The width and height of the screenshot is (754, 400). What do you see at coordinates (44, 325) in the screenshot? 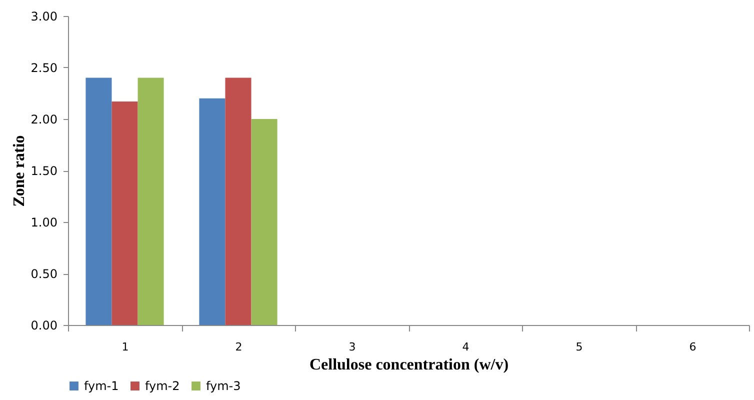
I see `y-tick-label: 0.00` at bounding box center [44, 325].